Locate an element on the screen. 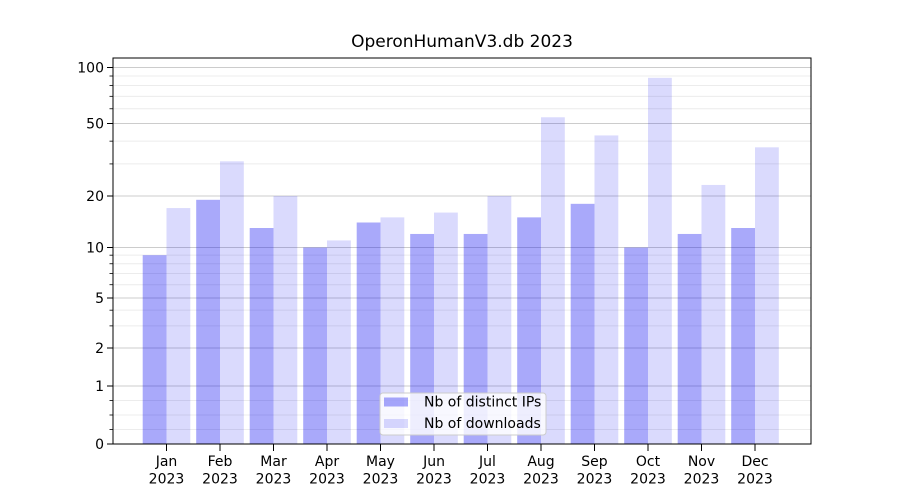  y-tick-label: 0 is located at coordinates (99, 445).